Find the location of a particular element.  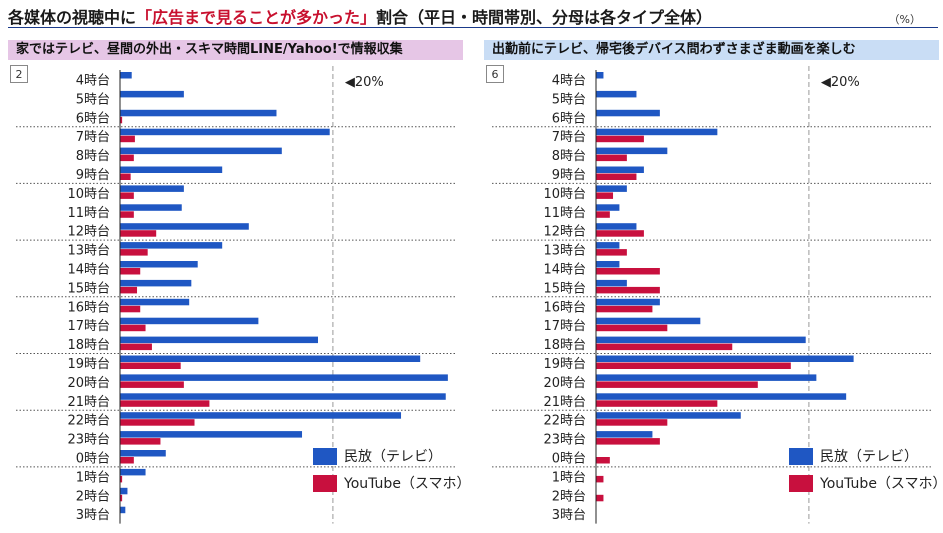

bar-youtube-13時台 is located at coordinates (134, 252).